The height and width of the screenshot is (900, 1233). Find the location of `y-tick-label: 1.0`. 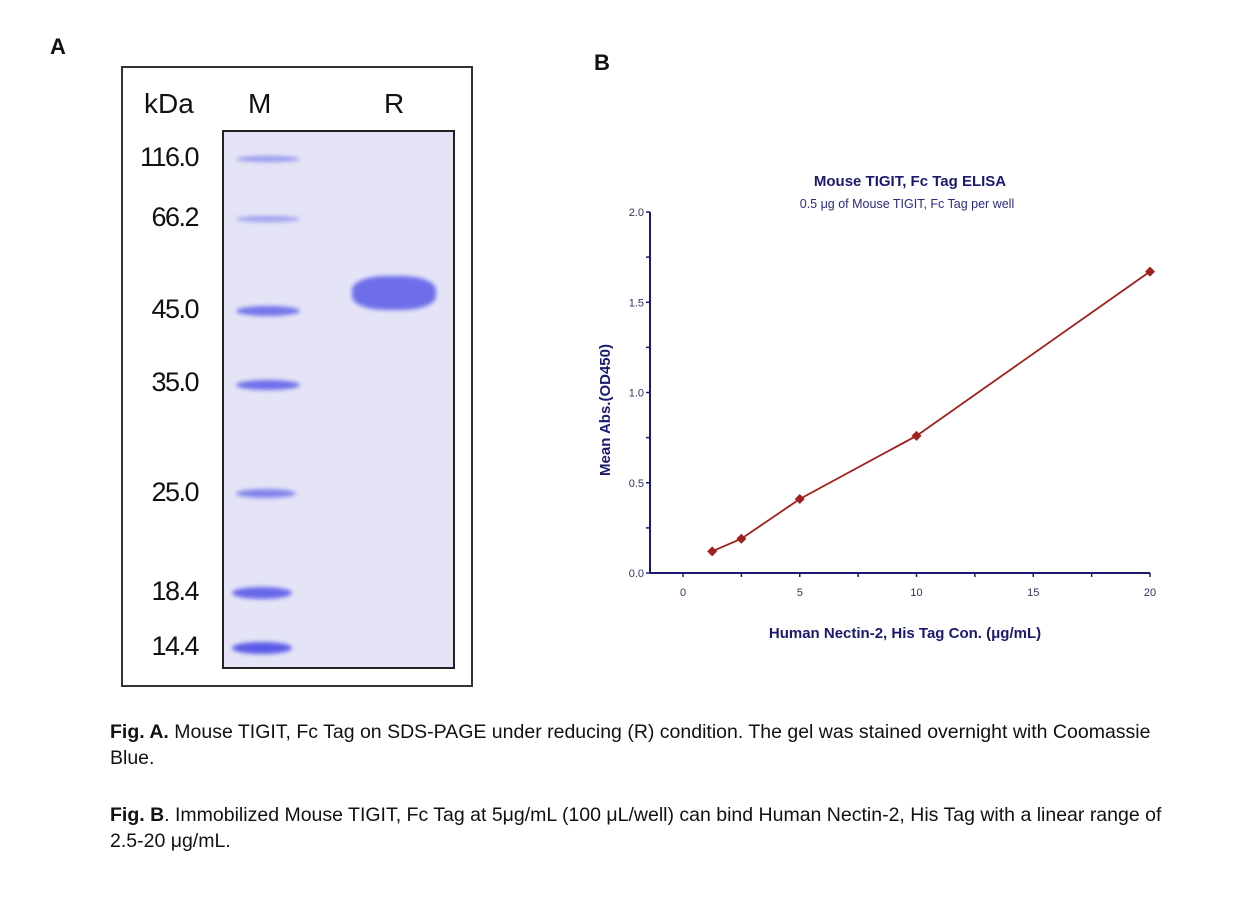

y-tick-label: 1.0 is located at coordinates (636, 394).